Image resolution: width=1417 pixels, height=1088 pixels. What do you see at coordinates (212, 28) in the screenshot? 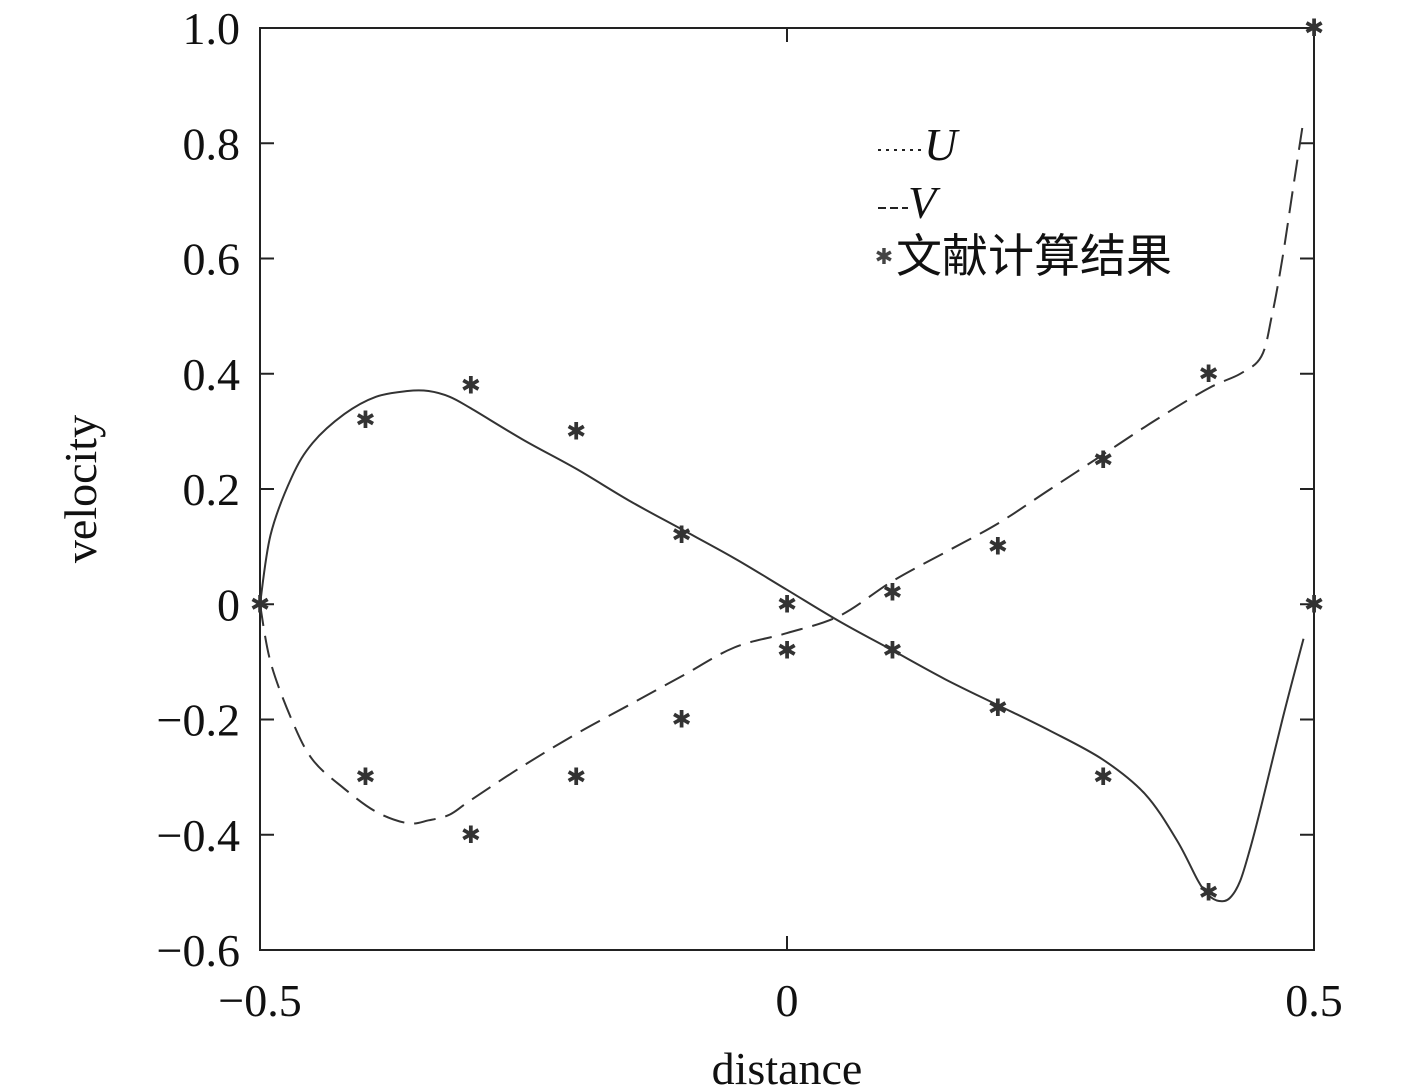
I see `y-tick-label: 1.0` at bounding box center [212, 28].